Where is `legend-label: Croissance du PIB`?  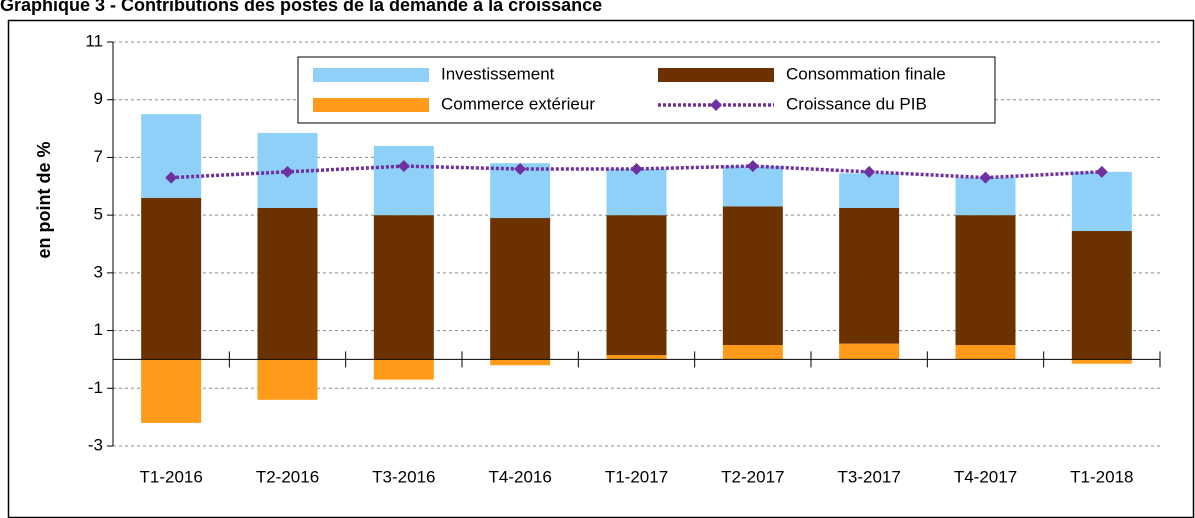
legend-label: Croissance du PIB is located at coordinates (856, 103).